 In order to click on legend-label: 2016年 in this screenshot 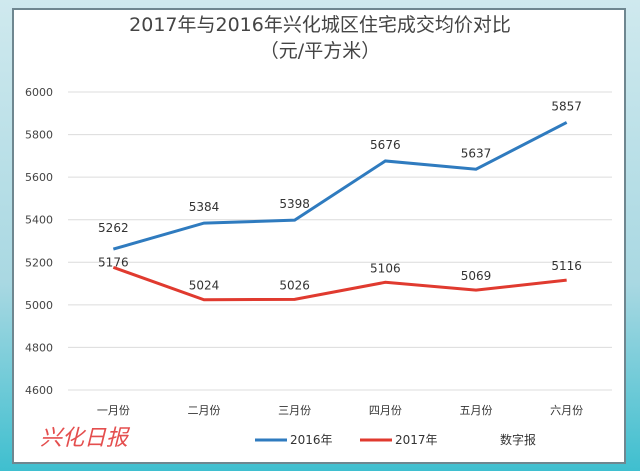, I will do `click(311, 440)`.